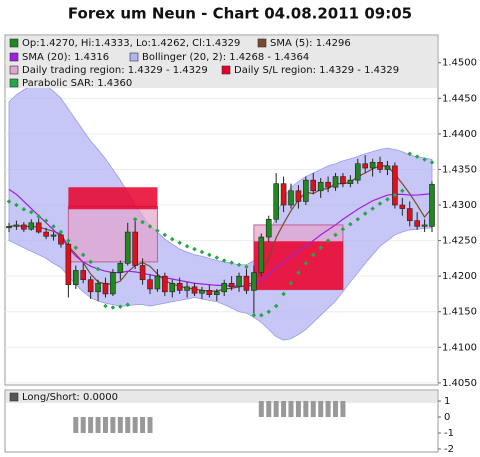 The width and height of the screenshot is (480, 457). What do you see at coordinates (70, 397) in the screenshot?
I see `legend-label: Long/Short: 0.0000` at bounding box center [70, 397].